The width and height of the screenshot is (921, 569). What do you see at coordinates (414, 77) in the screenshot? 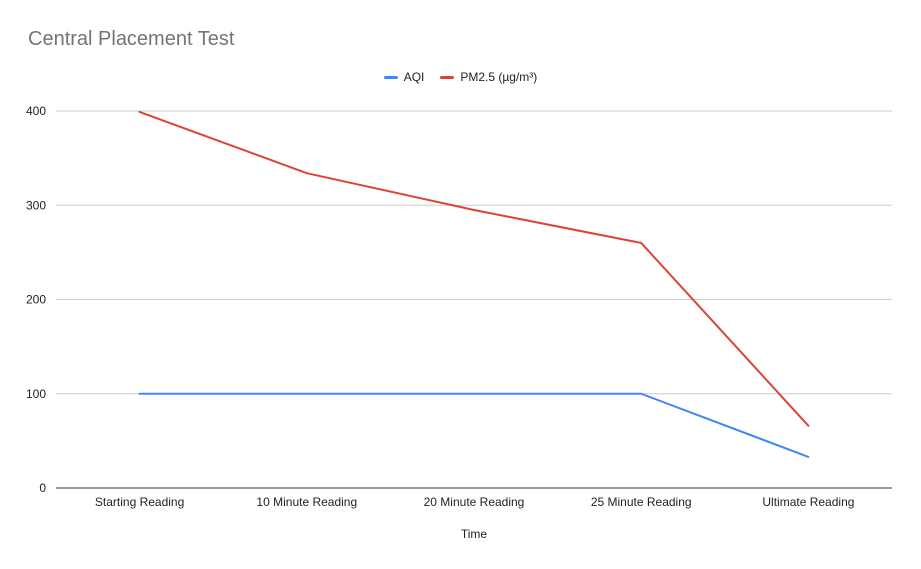
I see `legend-label-aqi: AQI` at bounding box center [414, 77].